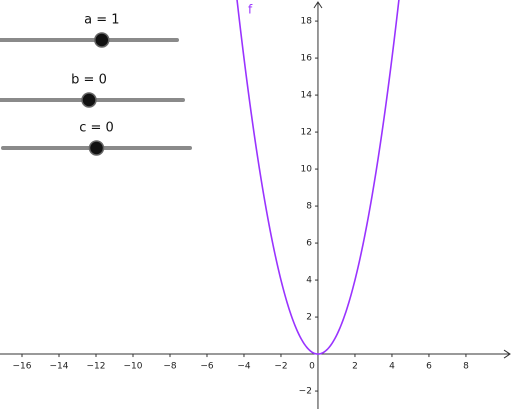 This screenshot has height=409, width=512. What do you see at coordinates (96, 128) in the screenshot?
I see `slider-label: c = 0` at bounding box center [96, 128].